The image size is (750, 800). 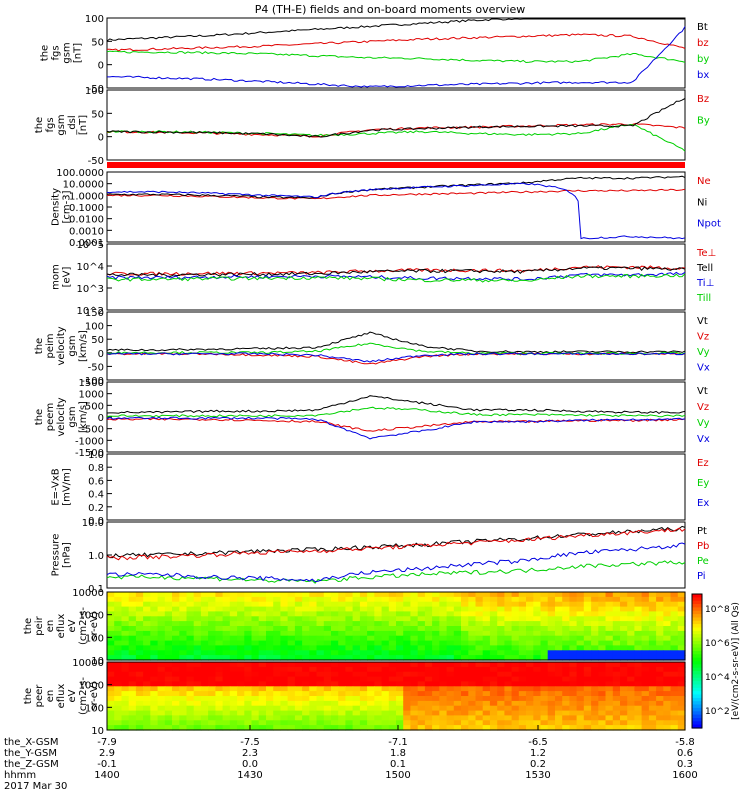 I want to click on y-axis-label: en, so click(x=50, y=696).